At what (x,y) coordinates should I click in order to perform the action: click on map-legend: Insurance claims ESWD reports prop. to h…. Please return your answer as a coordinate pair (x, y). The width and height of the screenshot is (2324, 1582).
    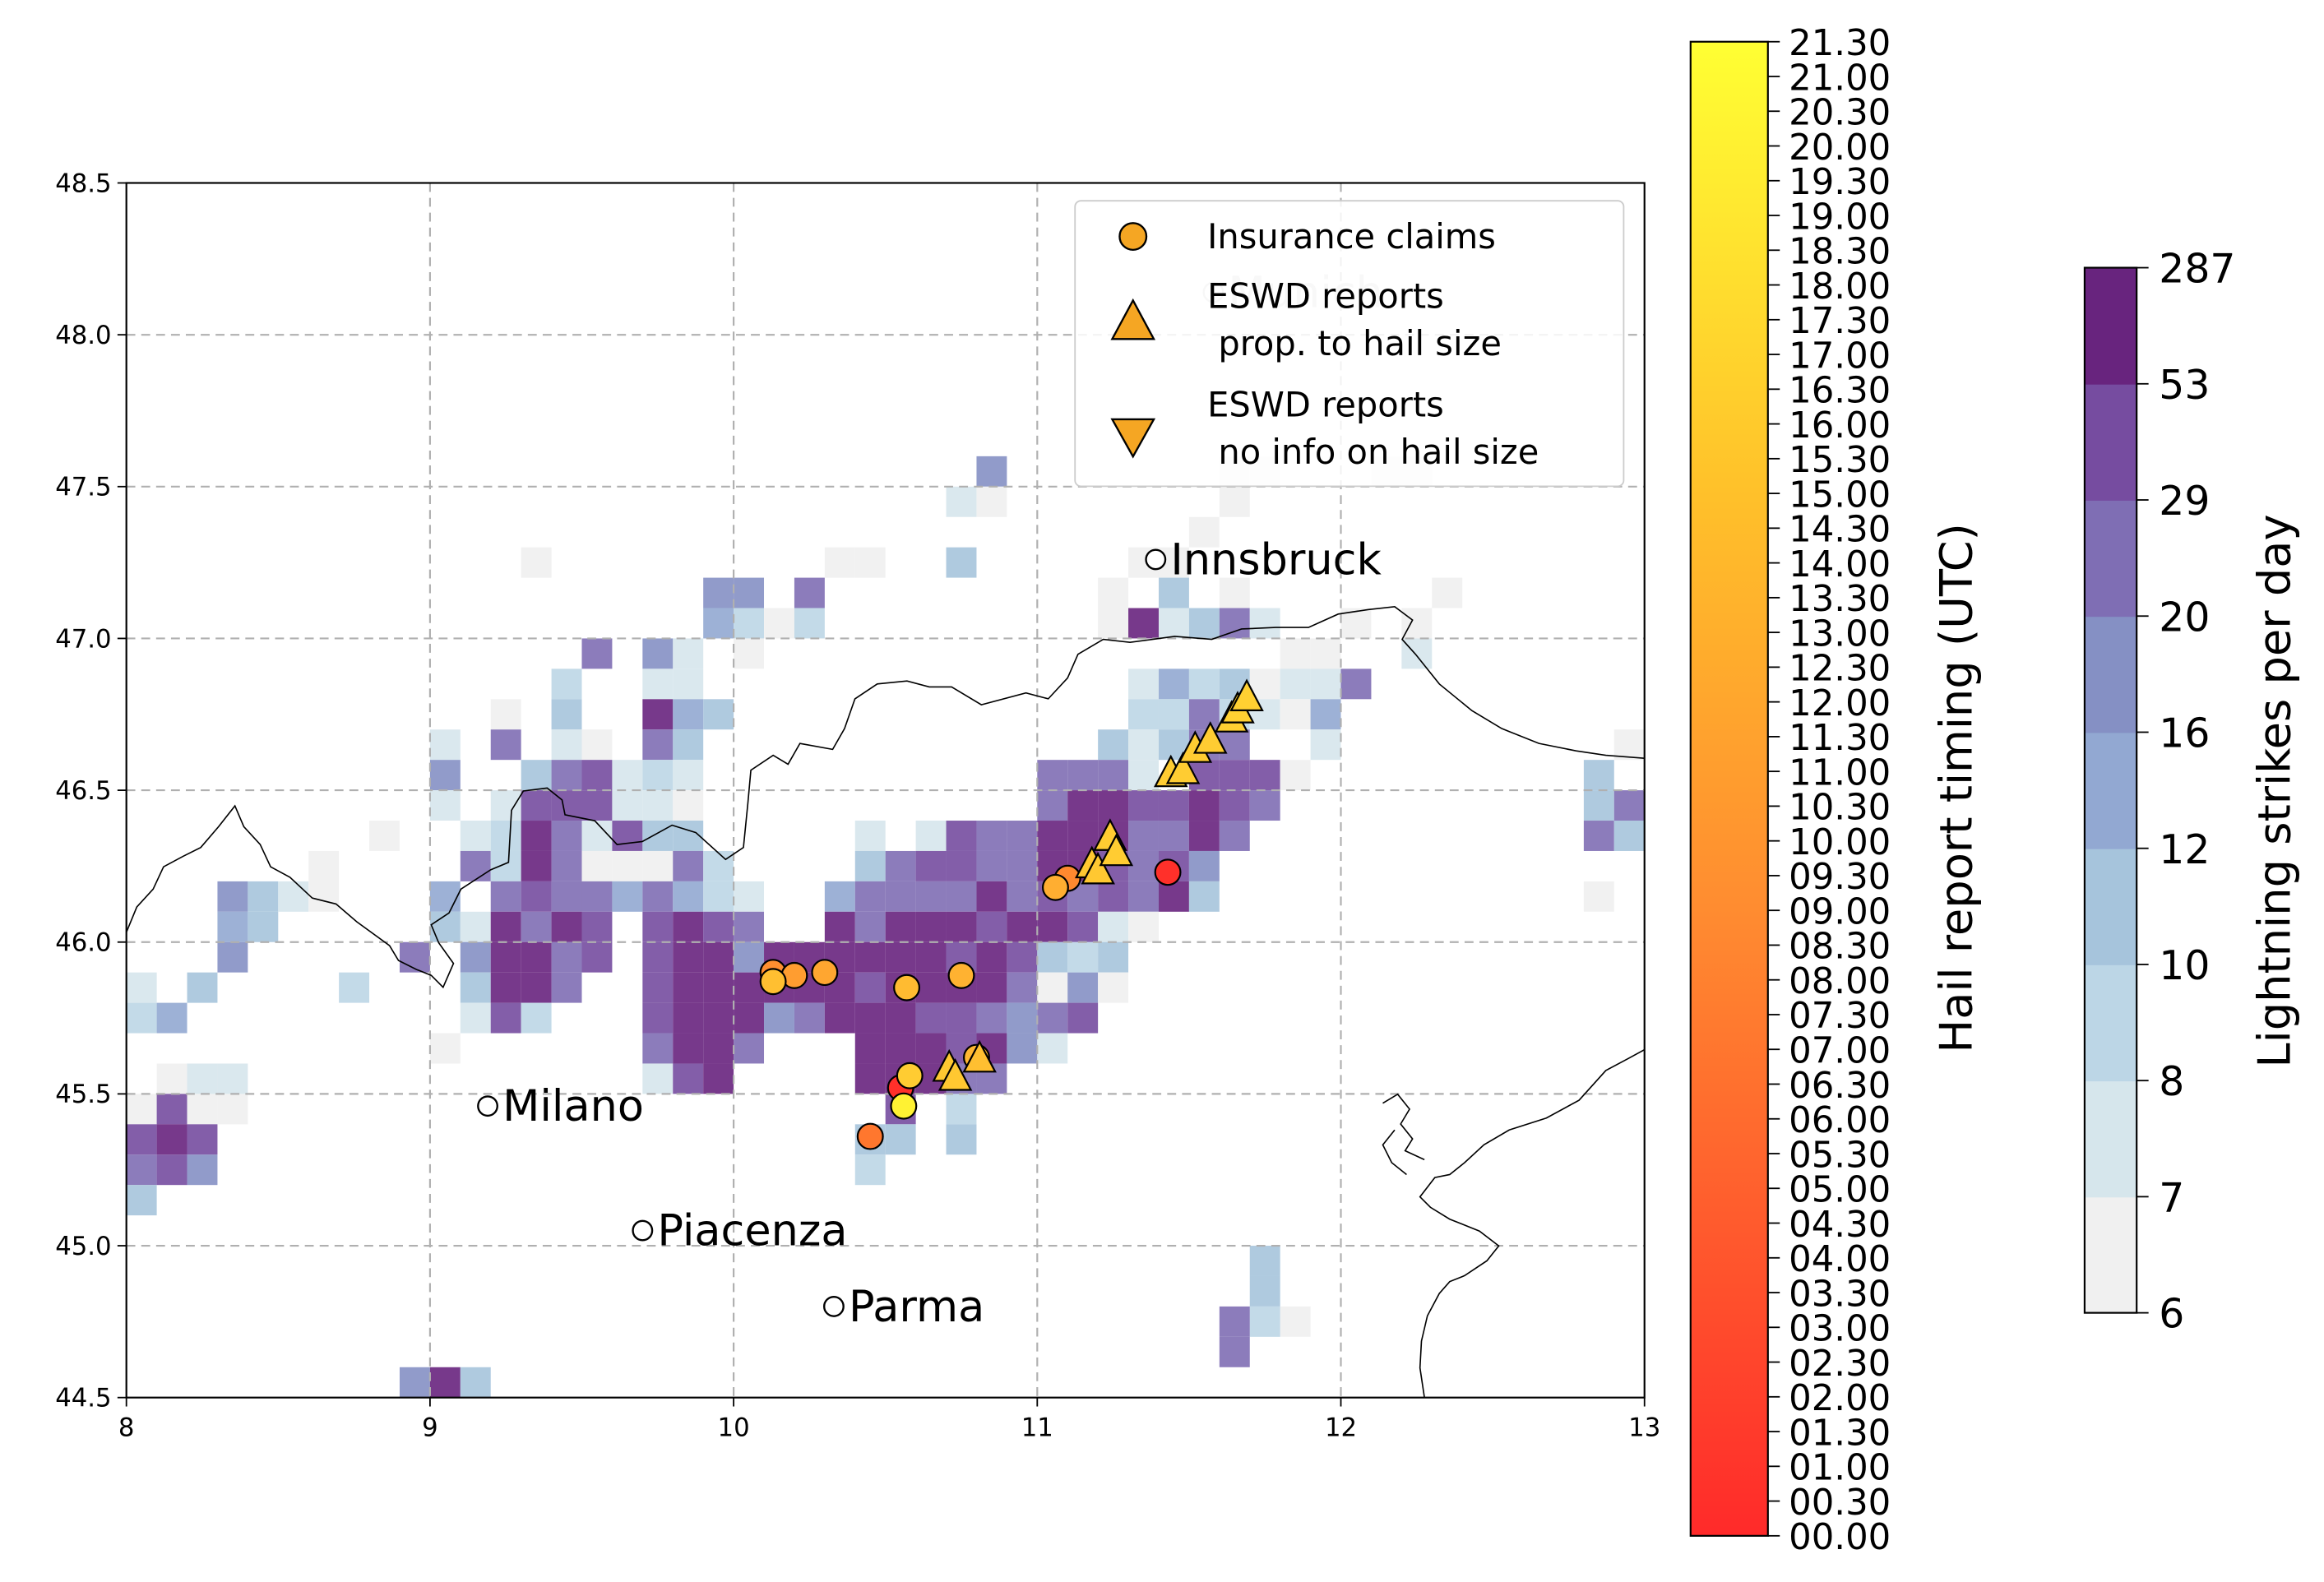
    Looking at the image, I should click on (1349, 344).